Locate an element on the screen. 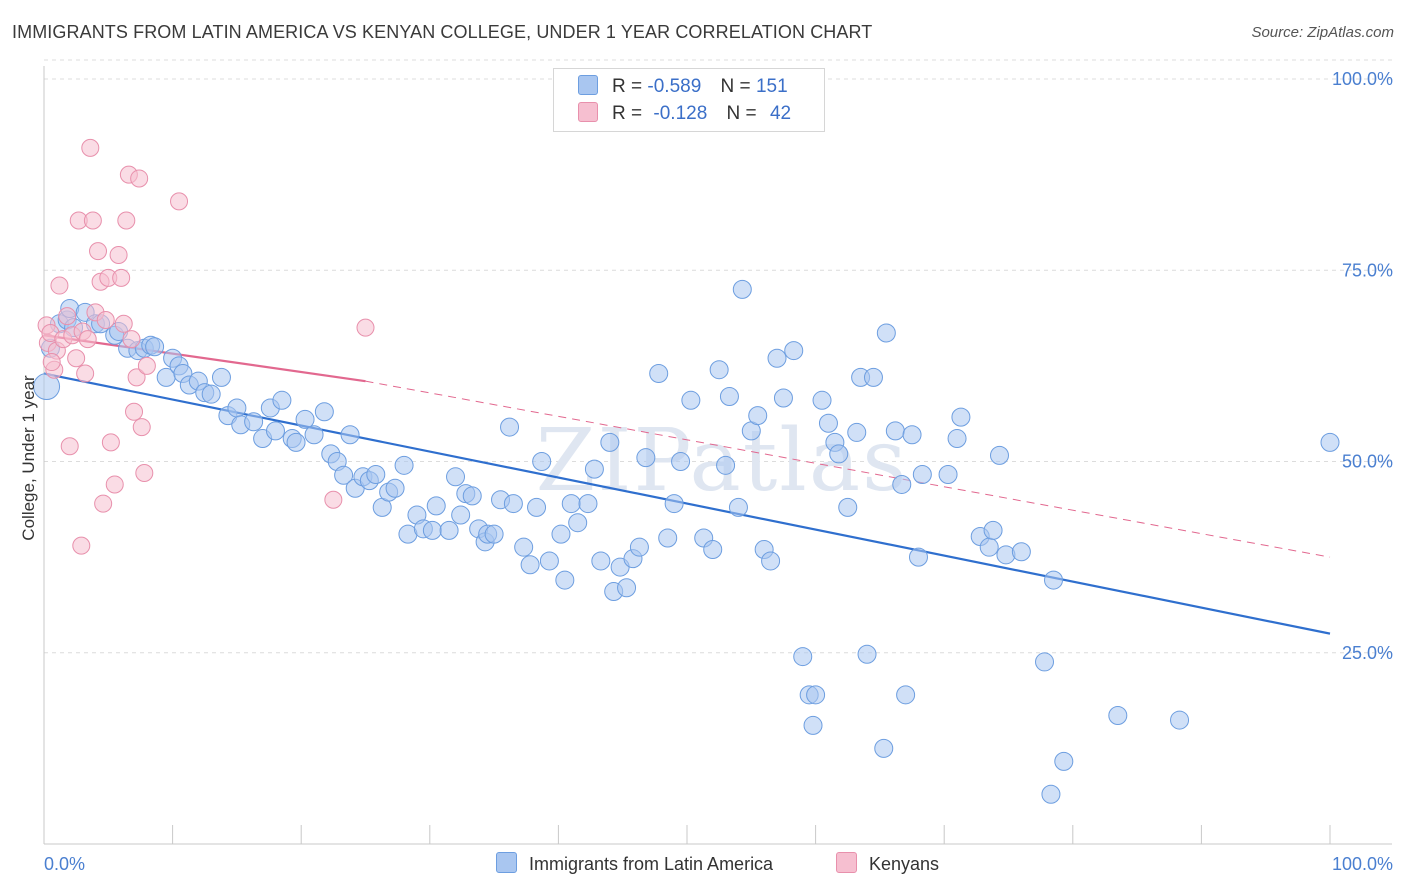  y-tick-label: 100.0% is located at coordinates (1362, 79).